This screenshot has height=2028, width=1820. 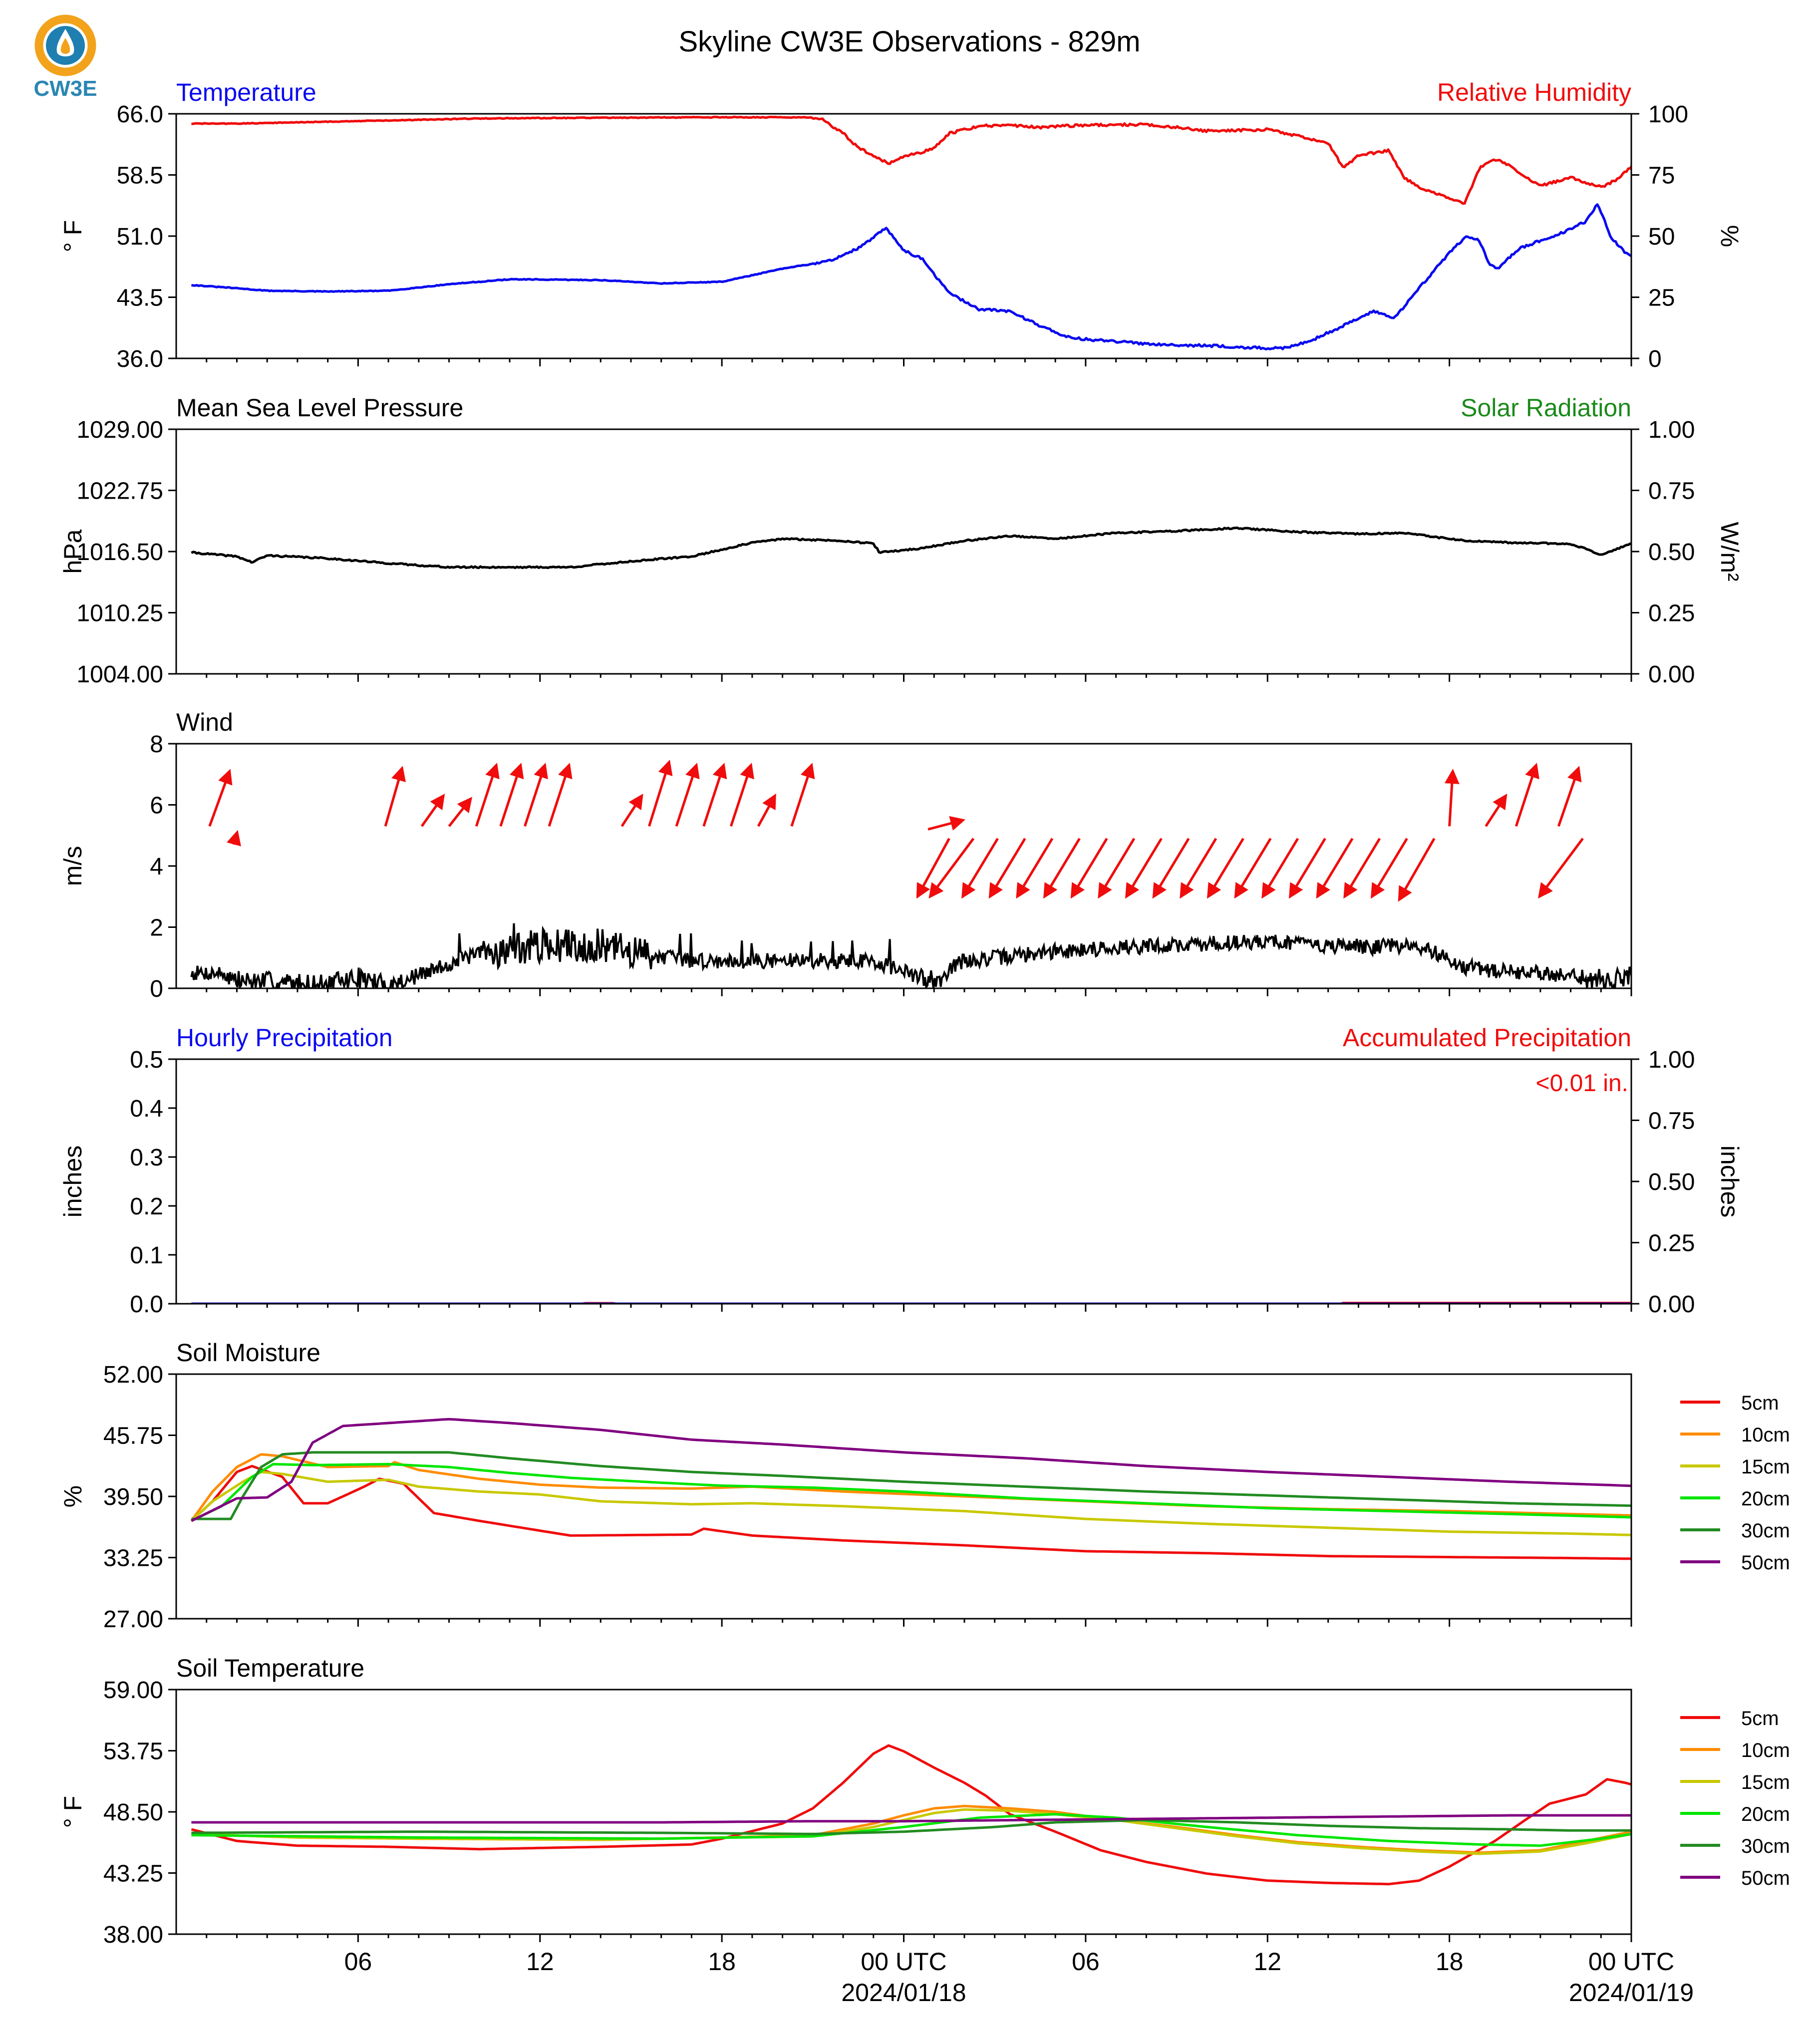 What do you see at coordinates (1765, 1467) in the screenshot?
I see `legend-label: 15cm` at bounding box center [1765, 1467].